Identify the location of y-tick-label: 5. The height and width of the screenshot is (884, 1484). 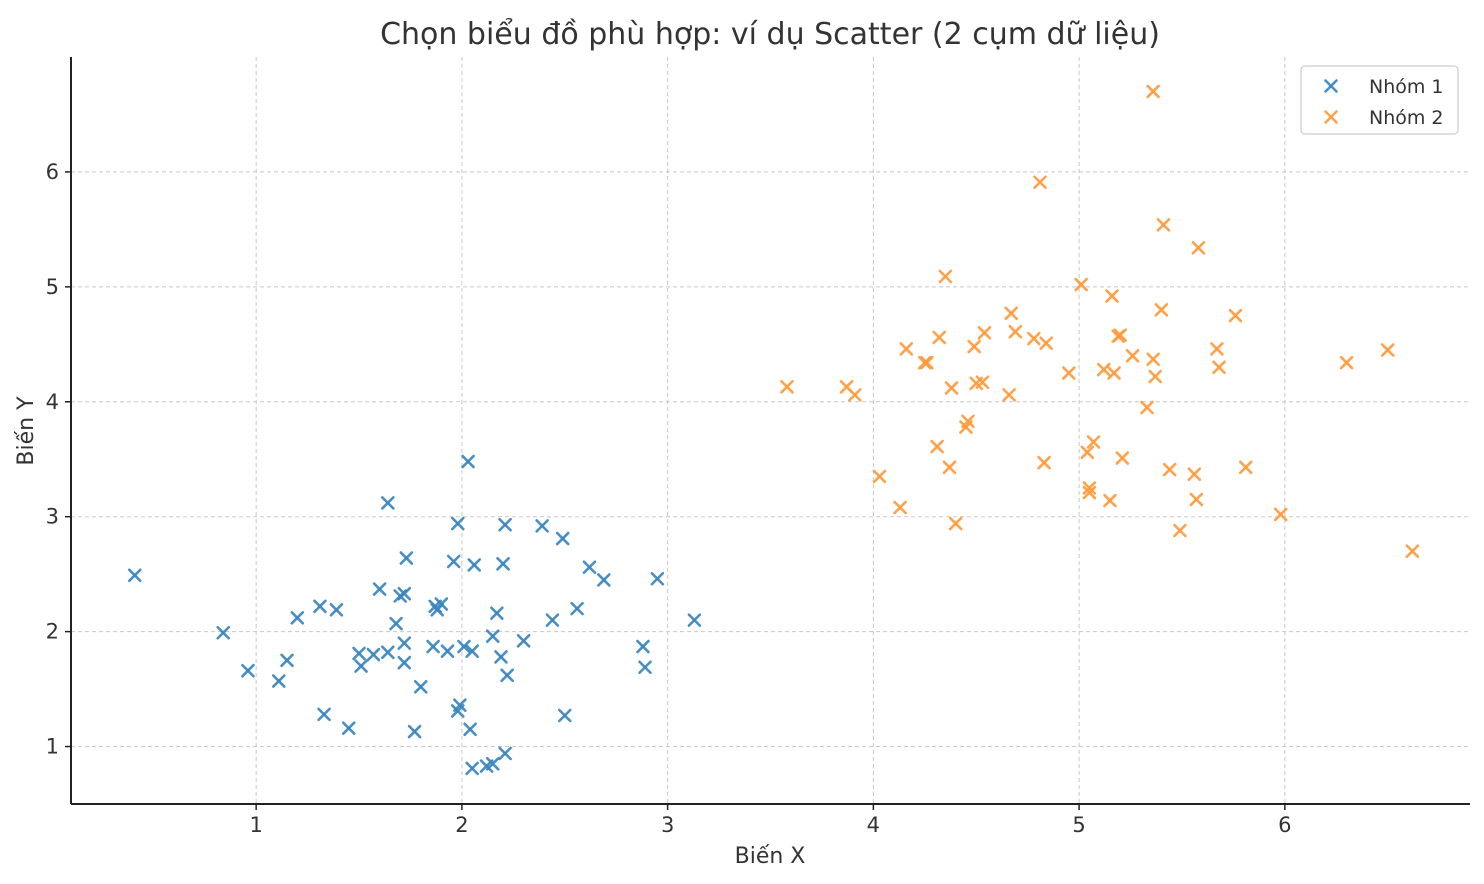
(52, 287).